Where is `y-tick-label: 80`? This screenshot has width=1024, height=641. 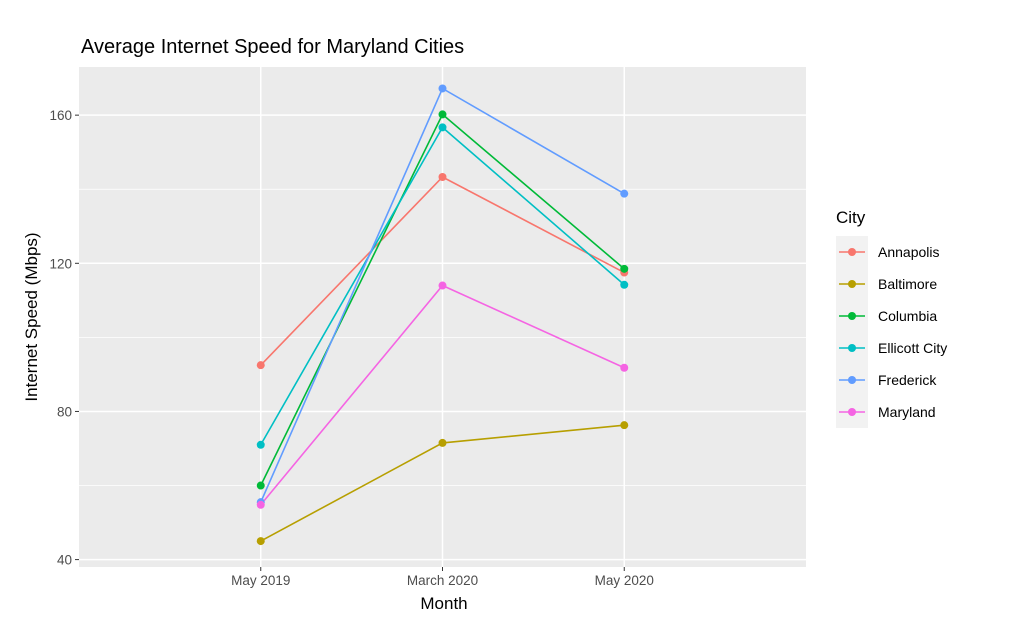
y-tick-label: 80 is located at coordinates (64, 411).